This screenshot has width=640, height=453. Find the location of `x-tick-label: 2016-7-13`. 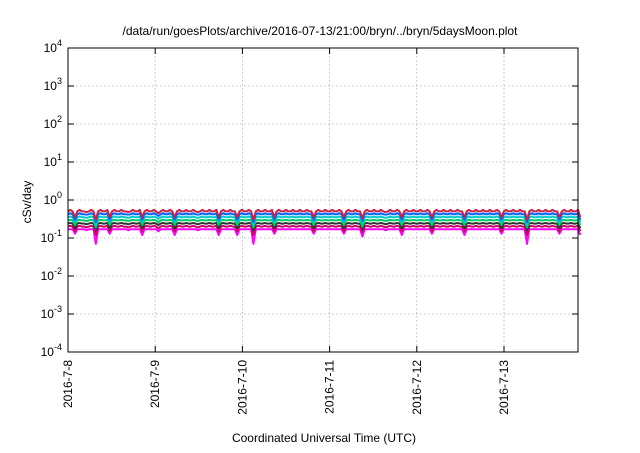

x-tick-label: 2016-7-13 is located at coordinates (504, 387).